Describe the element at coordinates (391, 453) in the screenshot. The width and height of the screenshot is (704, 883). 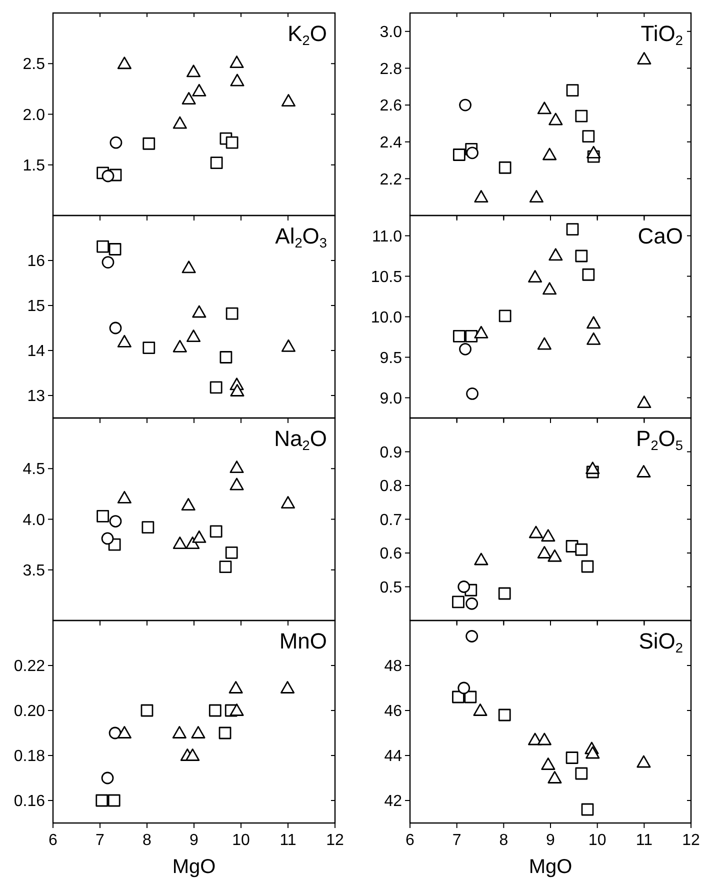
I see `y-tick-label: 0.9` at that location.